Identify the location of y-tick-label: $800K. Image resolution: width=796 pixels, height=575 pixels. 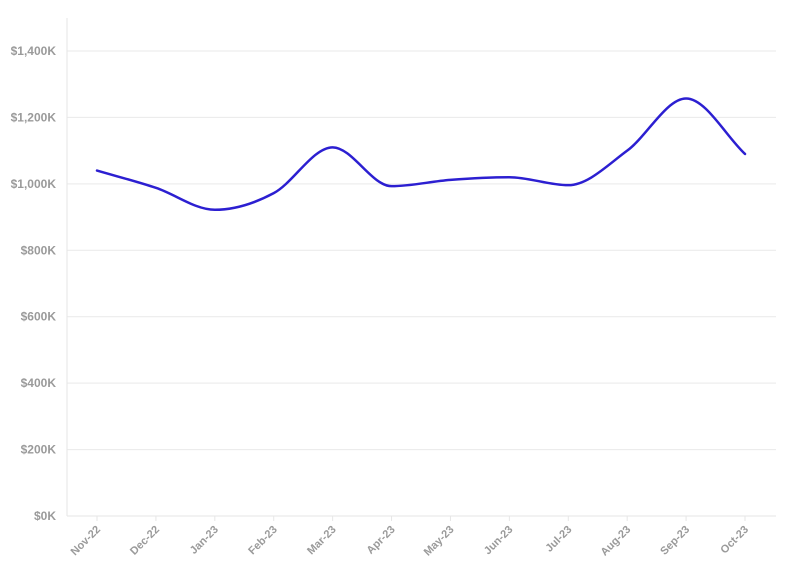
(39, 250).